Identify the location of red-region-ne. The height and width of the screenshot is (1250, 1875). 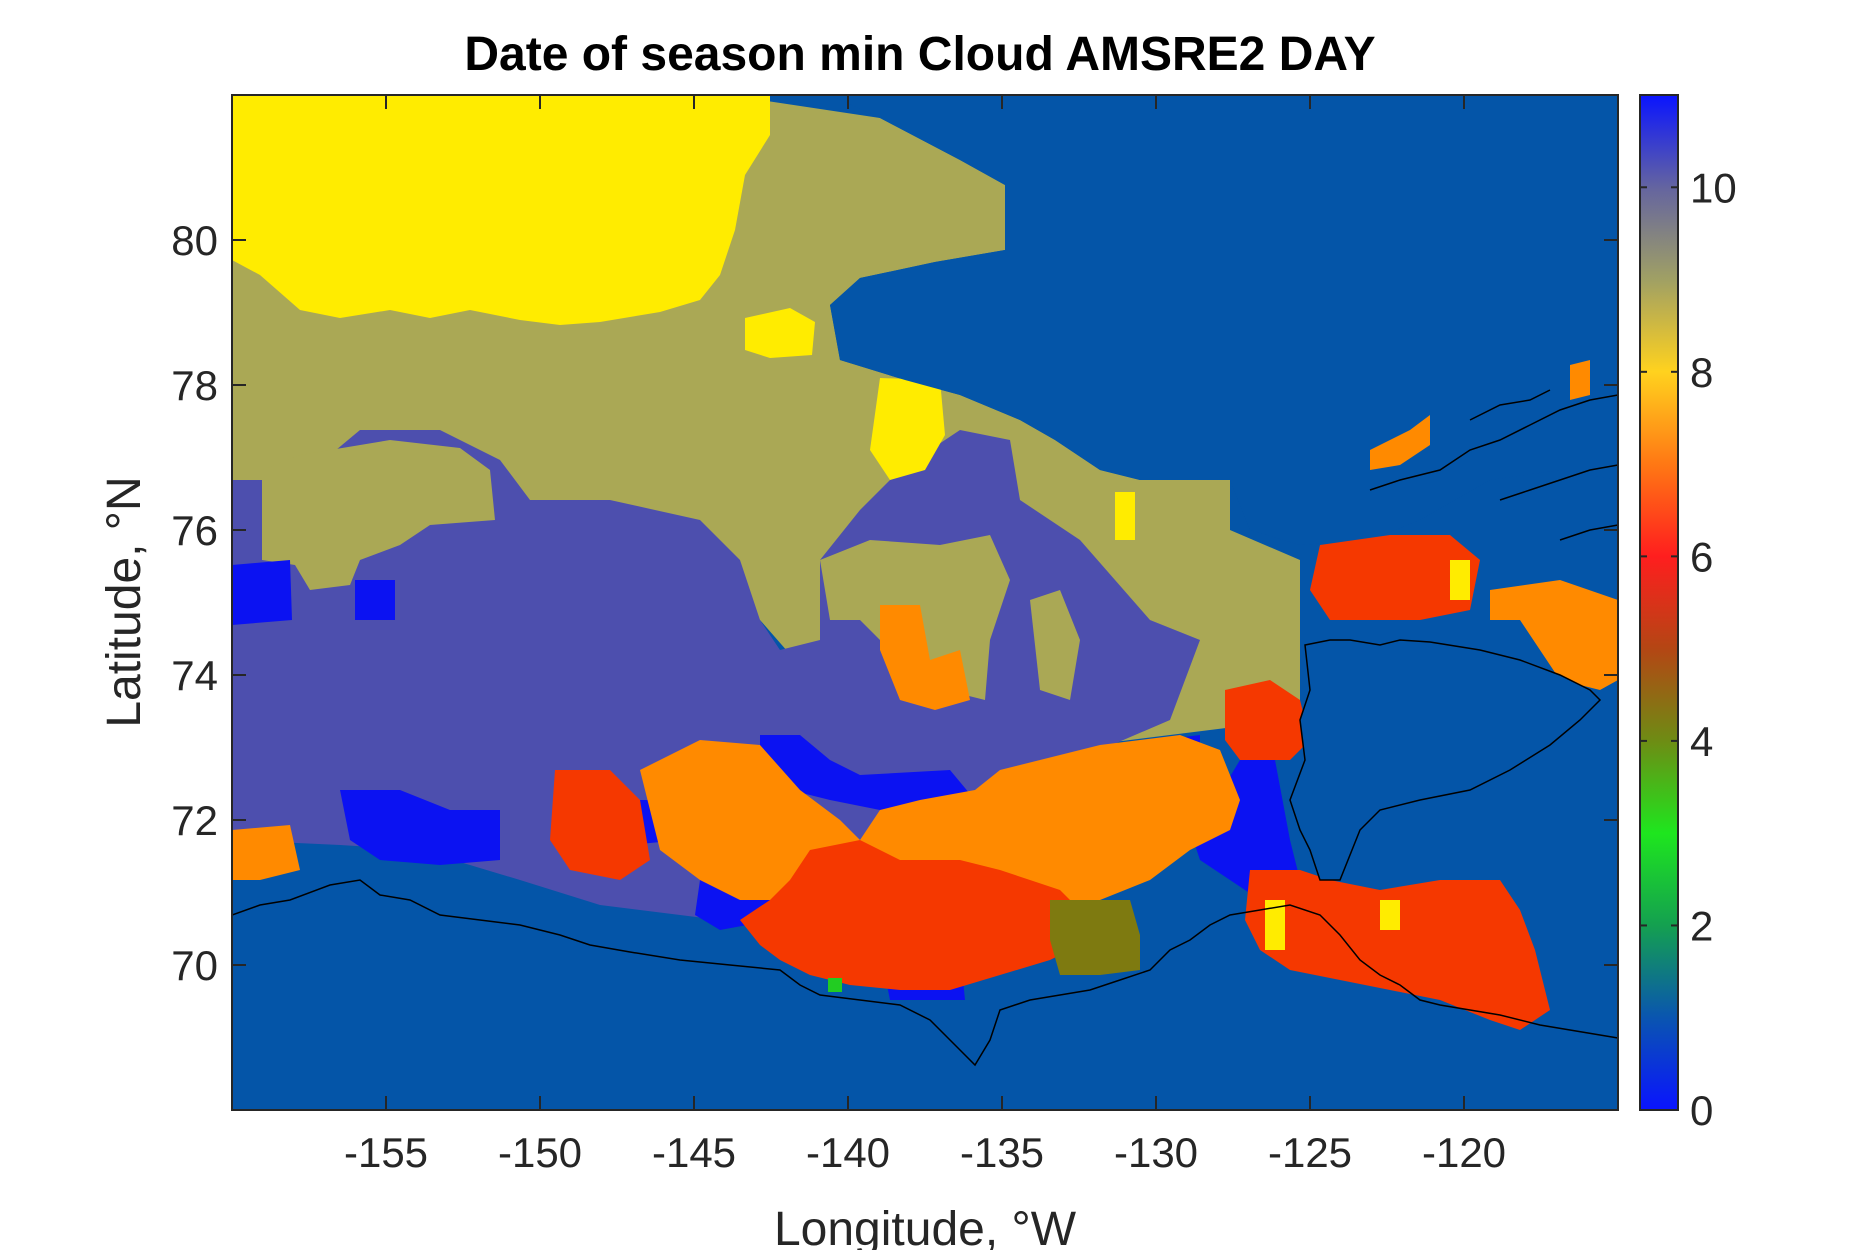
(1395, 577).